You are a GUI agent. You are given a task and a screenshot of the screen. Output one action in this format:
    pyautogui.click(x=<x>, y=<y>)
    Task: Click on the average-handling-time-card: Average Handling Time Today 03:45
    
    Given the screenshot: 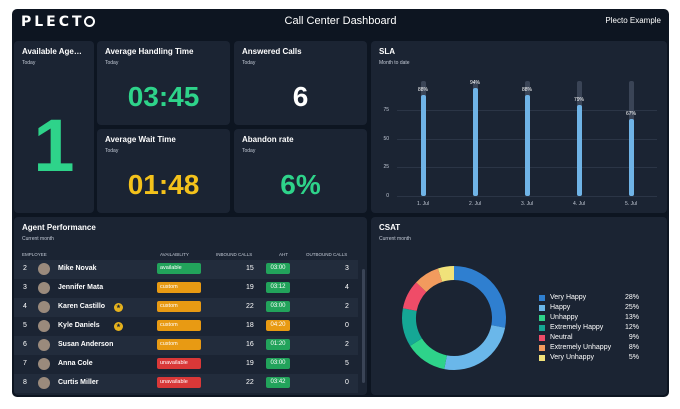 What is the action you would take?
    pyautogui.click(x=163, y=83)
    